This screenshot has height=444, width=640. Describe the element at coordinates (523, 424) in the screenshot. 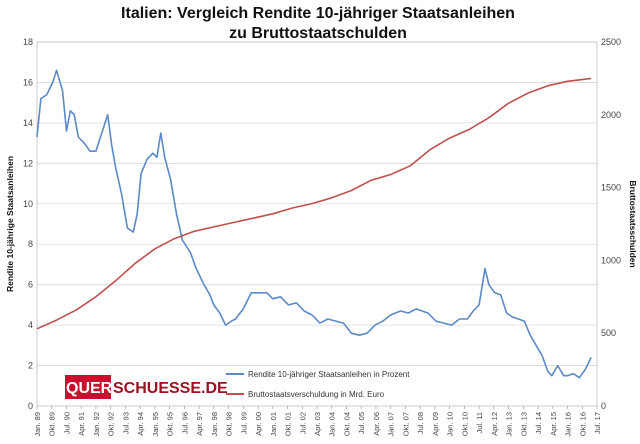

I see `x-tick-label: Okt. 13` at that location.